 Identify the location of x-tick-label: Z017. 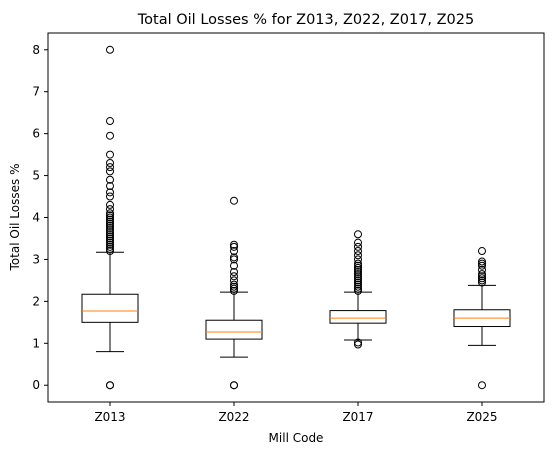
(357, 417).